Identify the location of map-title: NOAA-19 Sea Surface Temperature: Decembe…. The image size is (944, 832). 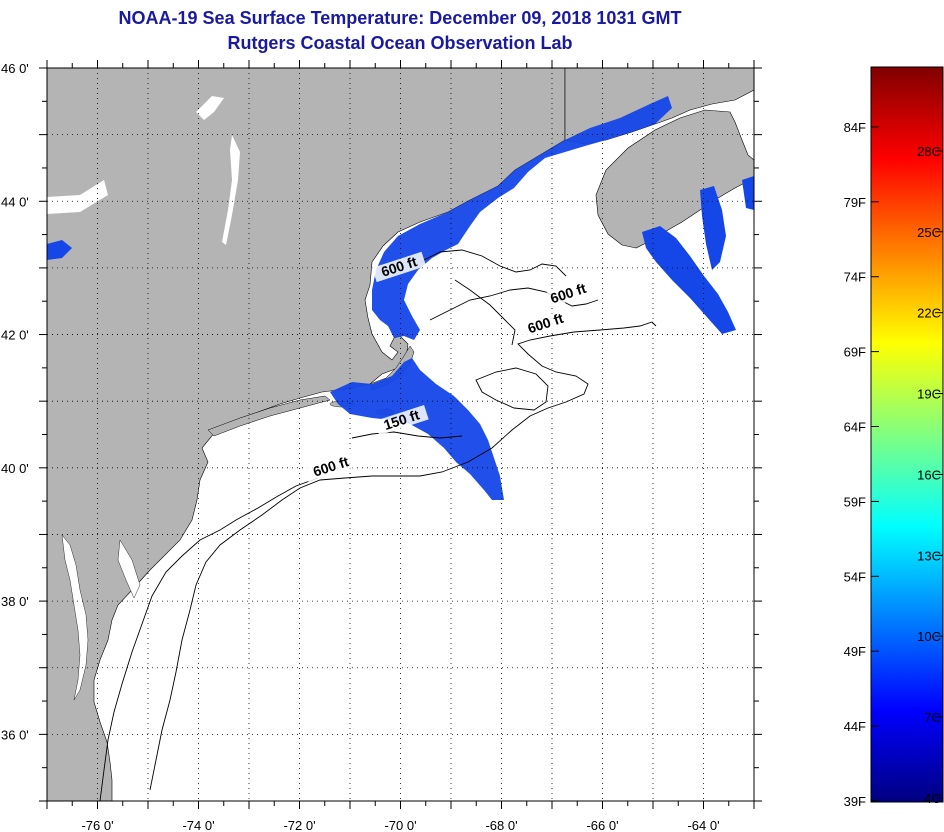
(400, 18).